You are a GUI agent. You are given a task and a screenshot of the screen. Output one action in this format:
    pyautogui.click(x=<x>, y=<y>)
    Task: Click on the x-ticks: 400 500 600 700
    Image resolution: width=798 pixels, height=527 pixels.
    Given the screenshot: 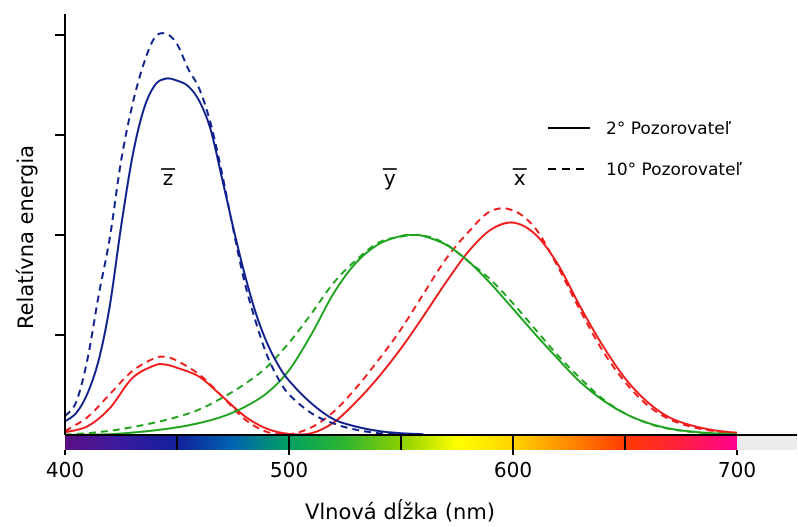 What is the action you would take?
    pyautogui.click(x=401, y=466)
    